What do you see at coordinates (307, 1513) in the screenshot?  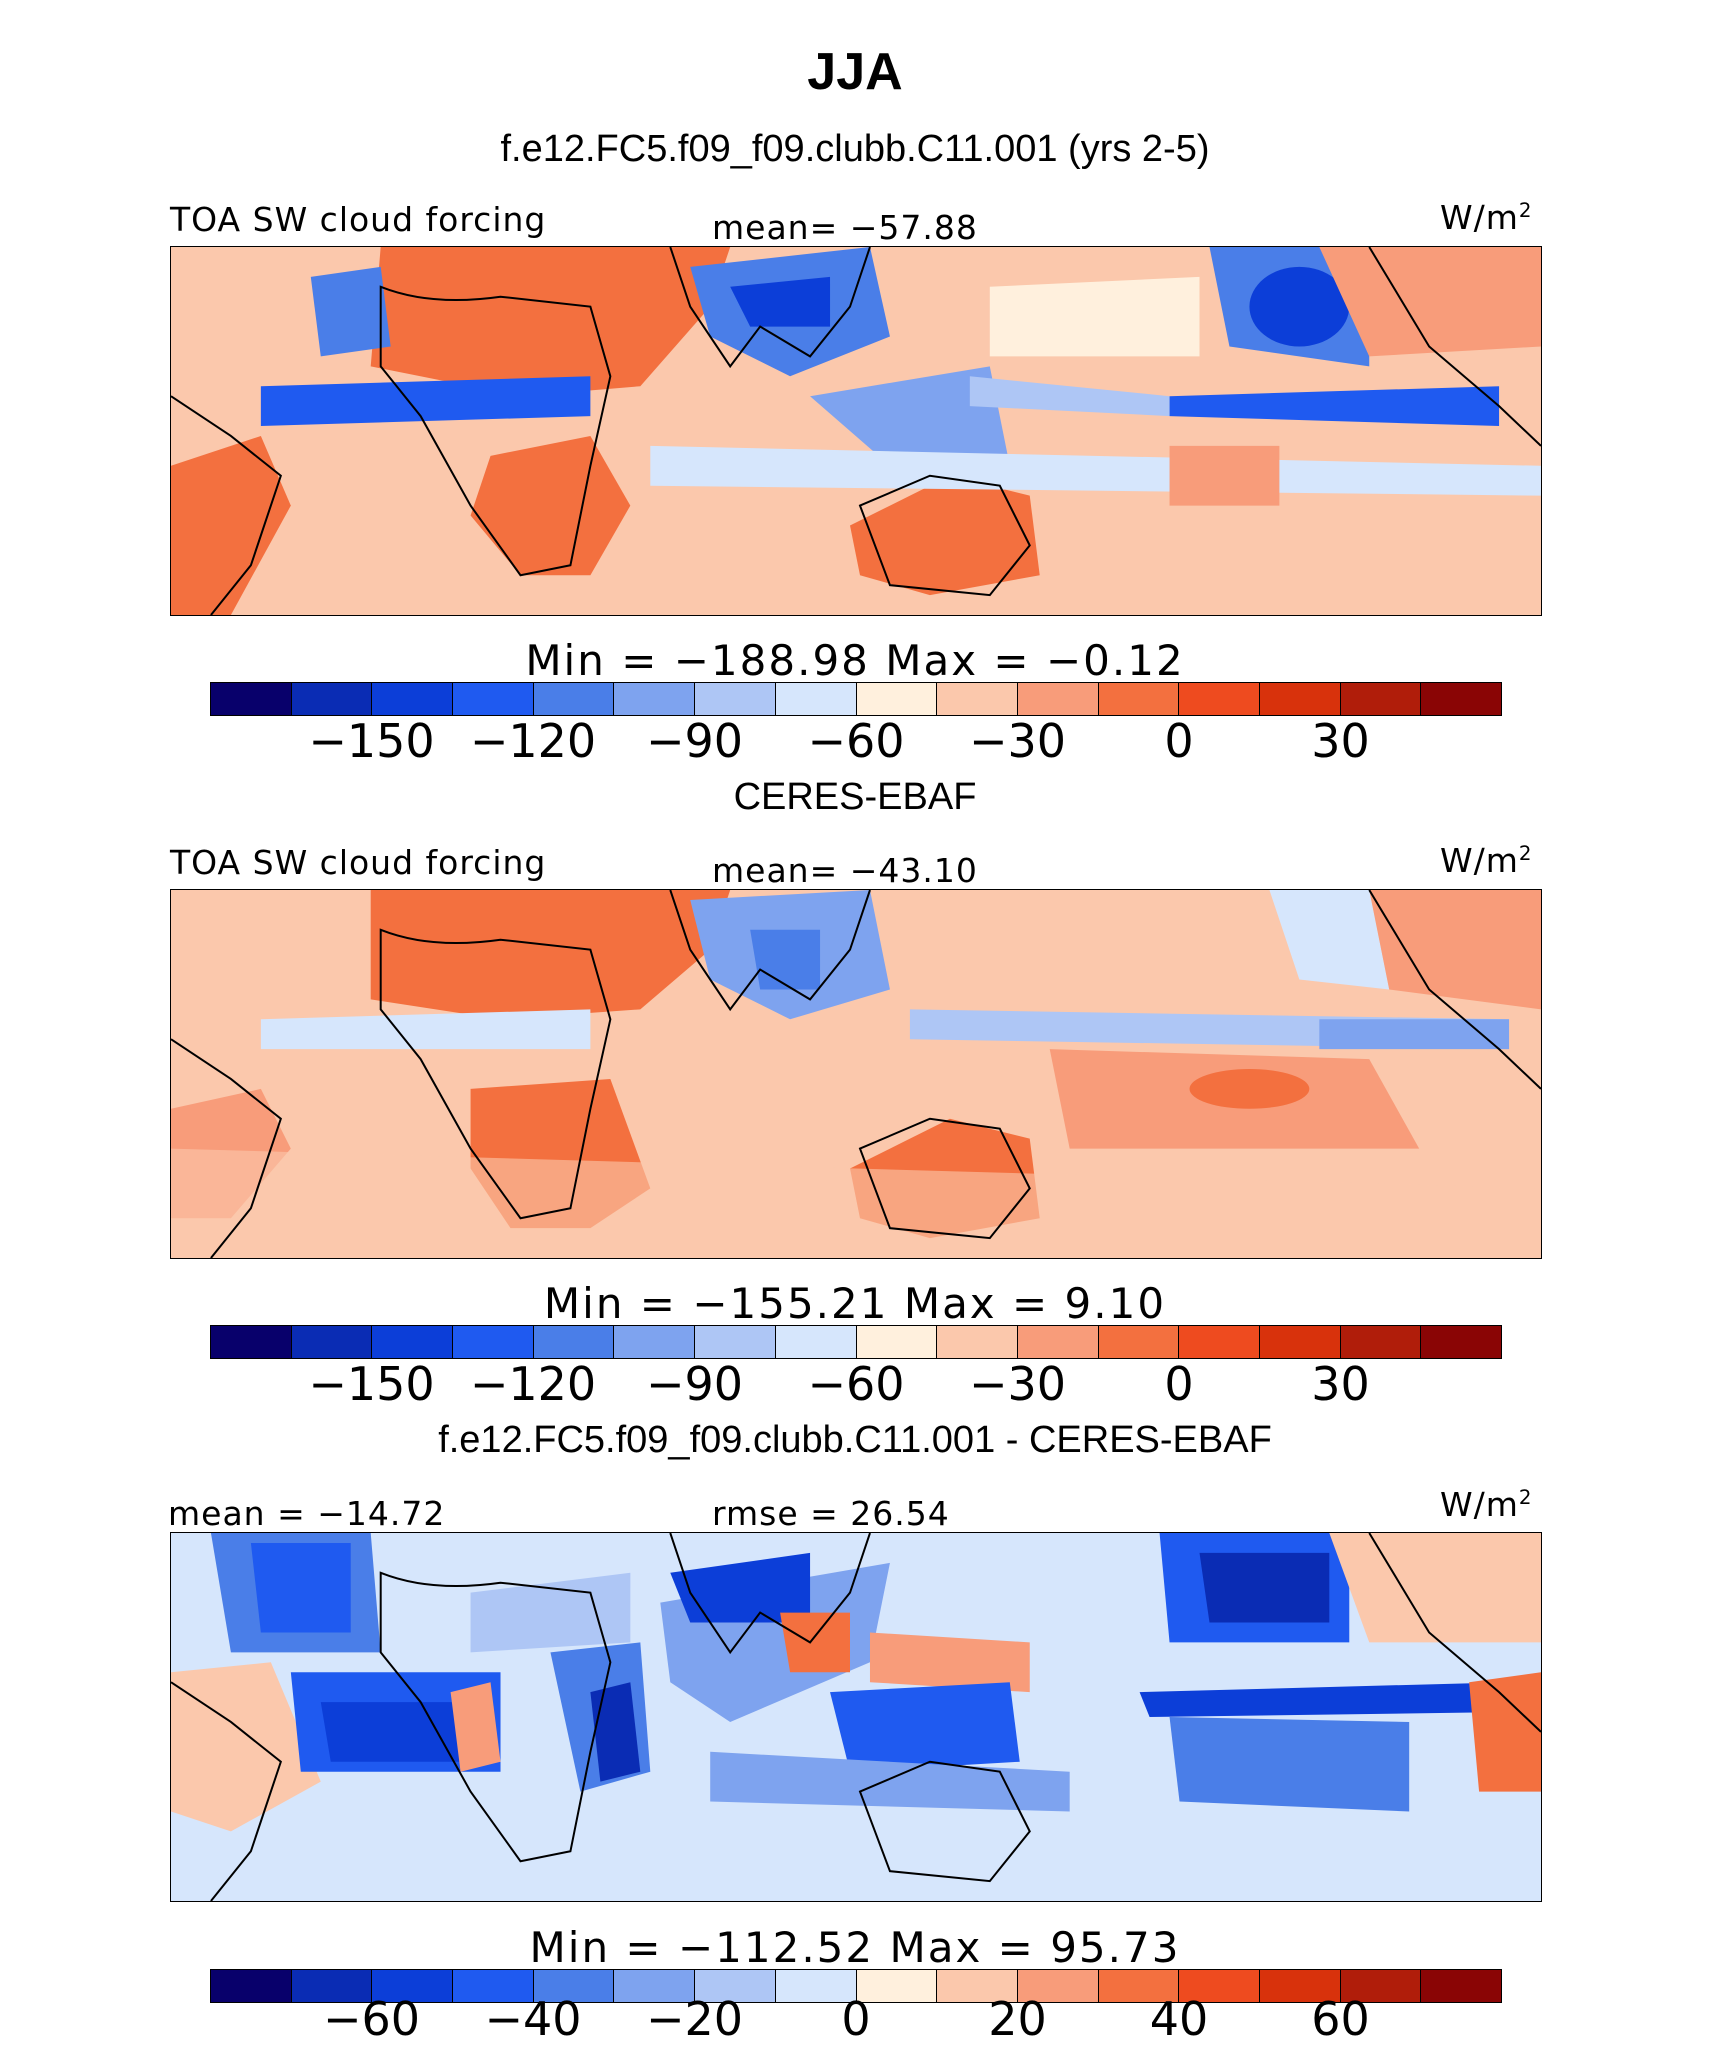 I see `mean-label: mean = −14.72` at bounding box center [307, 1513].